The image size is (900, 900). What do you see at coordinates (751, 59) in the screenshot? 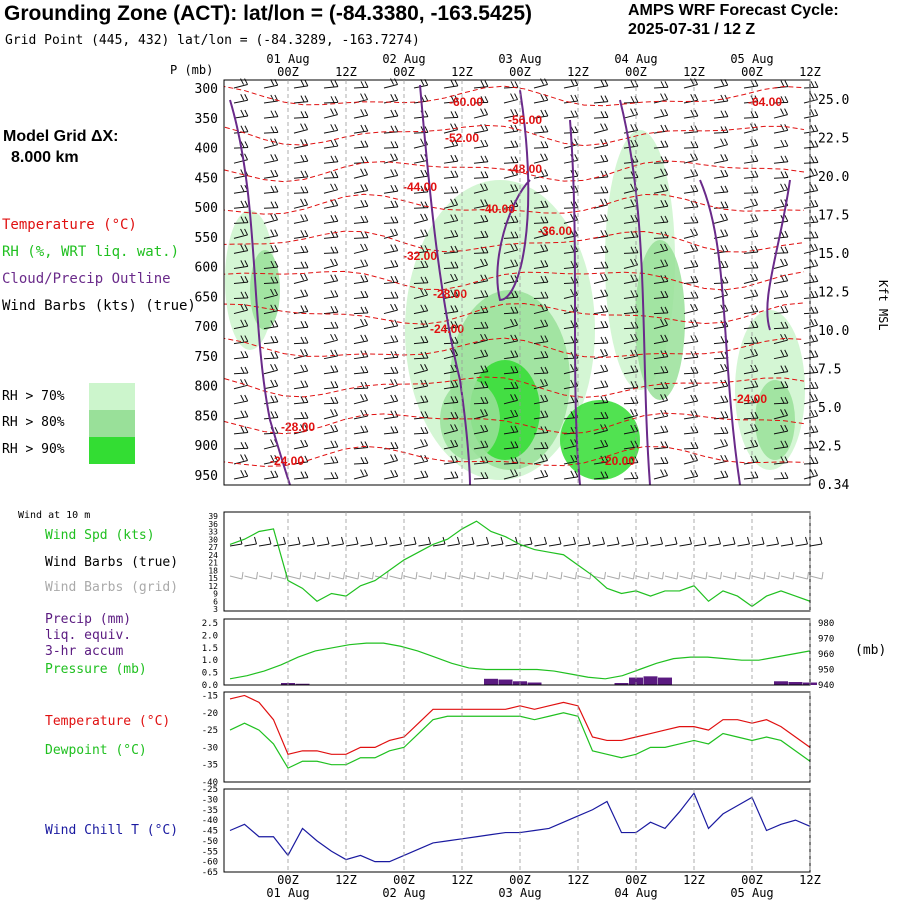
I see `date-label-top: 05 Aug` at bounding box center [751, 59].